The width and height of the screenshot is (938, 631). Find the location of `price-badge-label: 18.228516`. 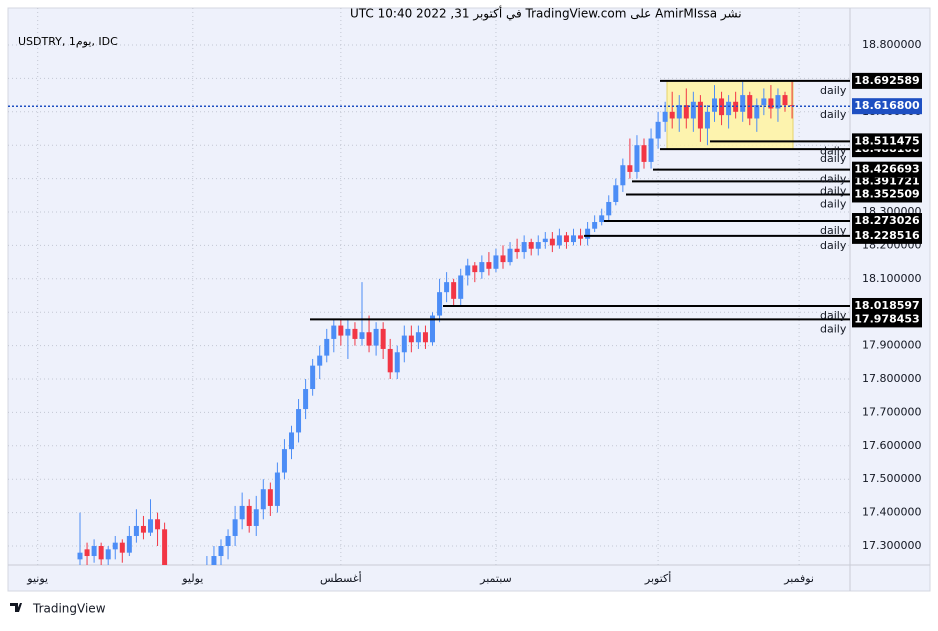

price-badge-label: 18.228516 is located at coordinates (887, 235).